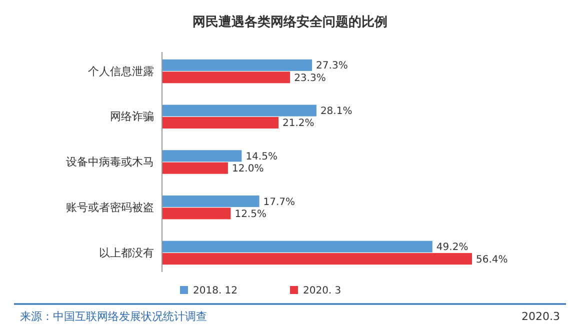 The image size is (580, 335). What do you see at coordinates (110, 207) in the screenshot?
I see `y-tick-label: 账号或者密码被盗` at bounding box center [110, 207].